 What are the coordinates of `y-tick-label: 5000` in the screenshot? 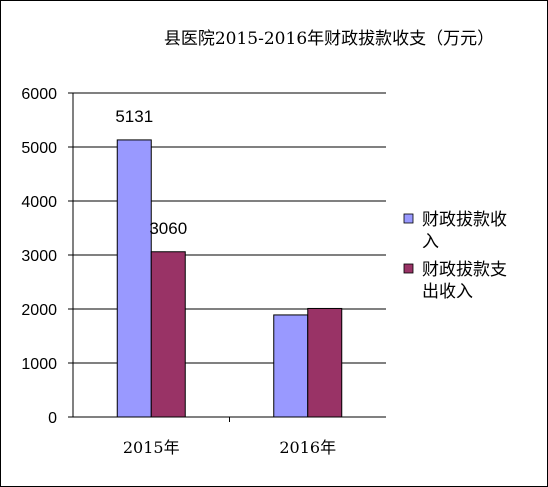 It's located at (39, 148).